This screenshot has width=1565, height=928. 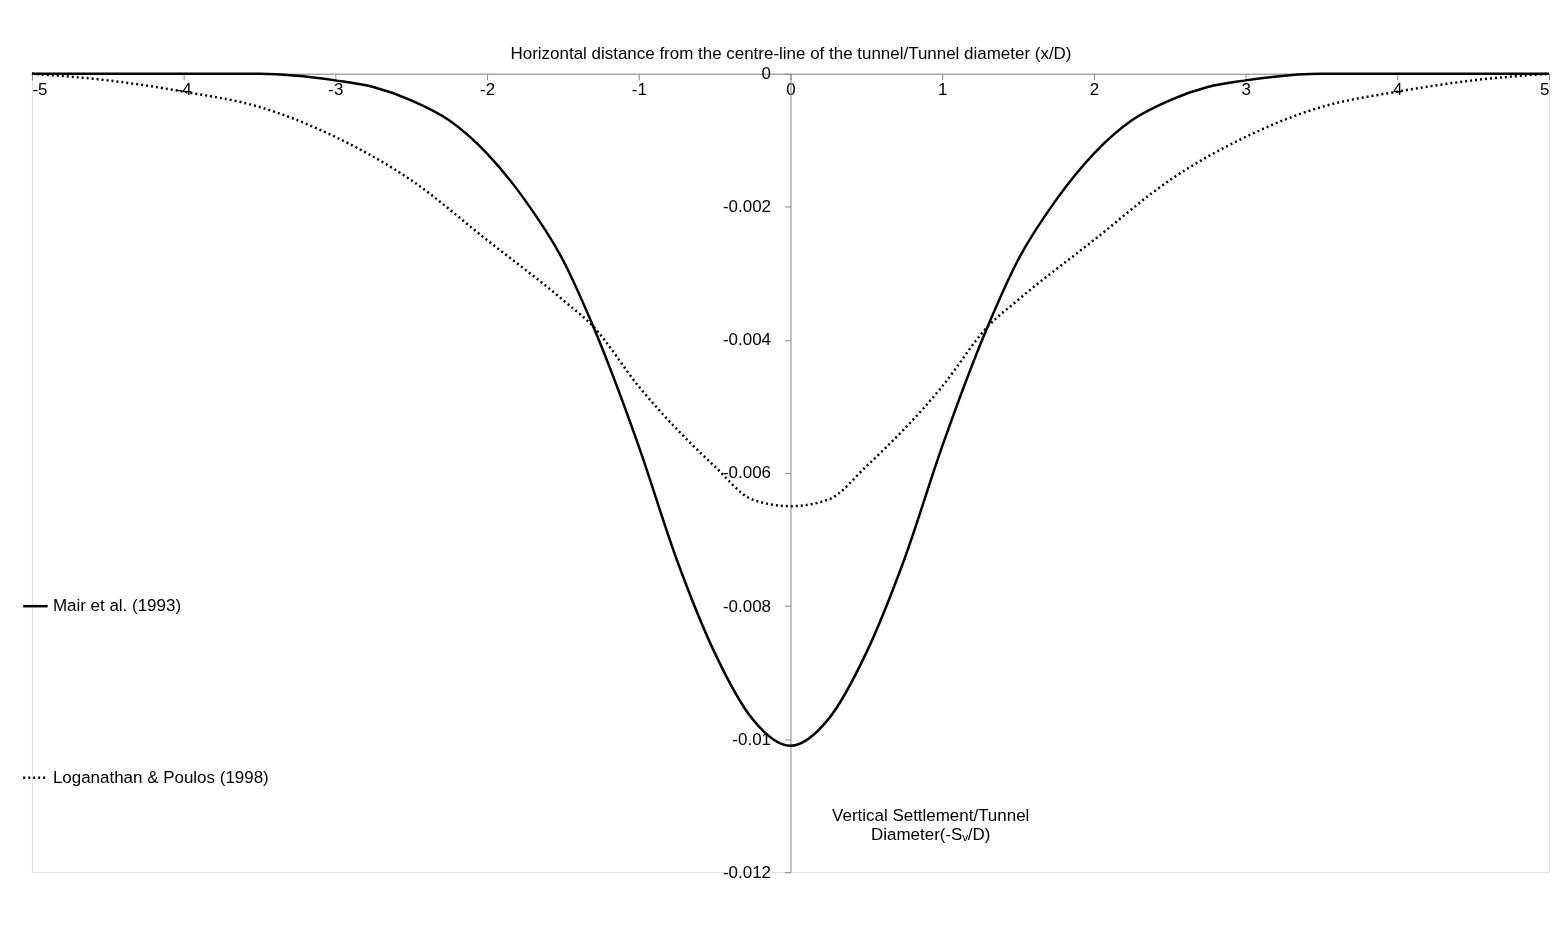 I want to click on x-tick-label: -2, so click(x=488, y=90).